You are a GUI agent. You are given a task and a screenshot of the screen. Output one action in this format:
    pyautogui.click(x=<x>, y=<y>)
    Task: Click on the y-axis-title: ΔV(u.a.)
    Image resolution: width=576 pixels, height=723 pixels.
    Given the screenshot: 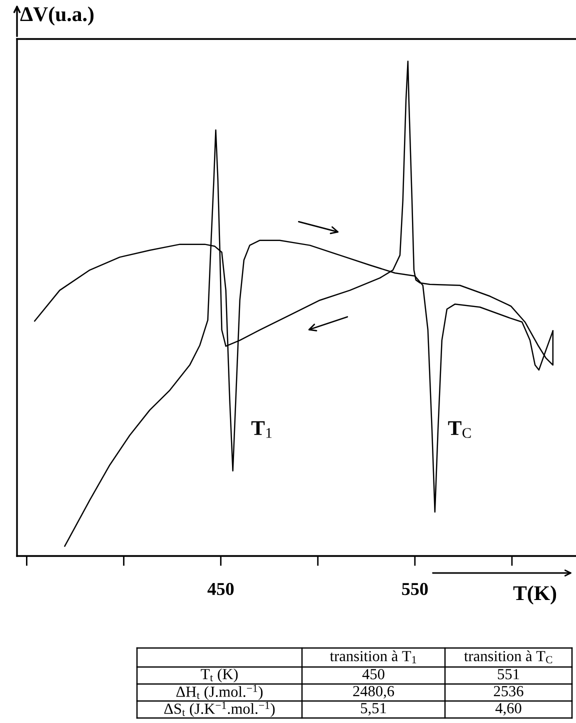 What is the action you would take?
    pyautogui.click(x=57, y=16)
    